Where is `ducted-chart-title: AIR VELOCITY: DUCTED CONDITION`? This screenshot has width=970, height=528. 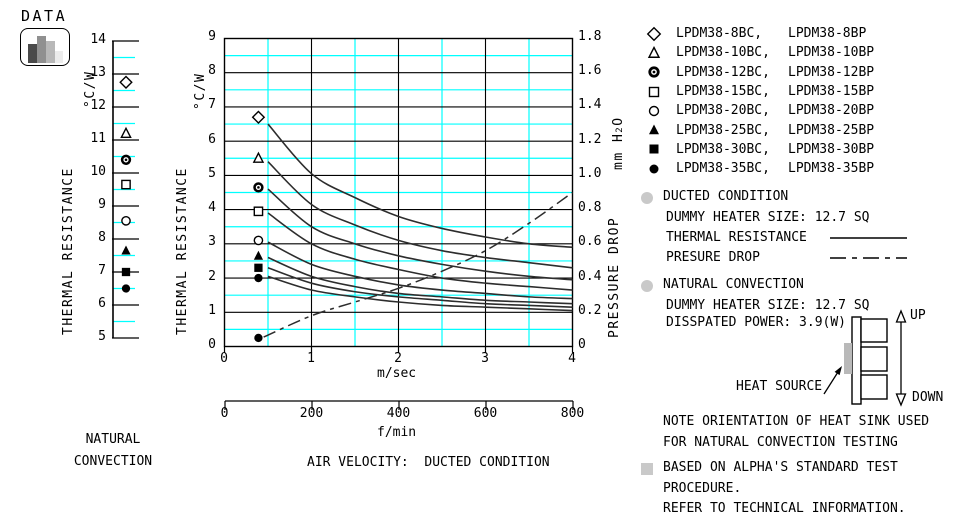
ducted-chart-title: AIR VELOCITY: DUCTED CONDITION is located at coordinates (428, 462).